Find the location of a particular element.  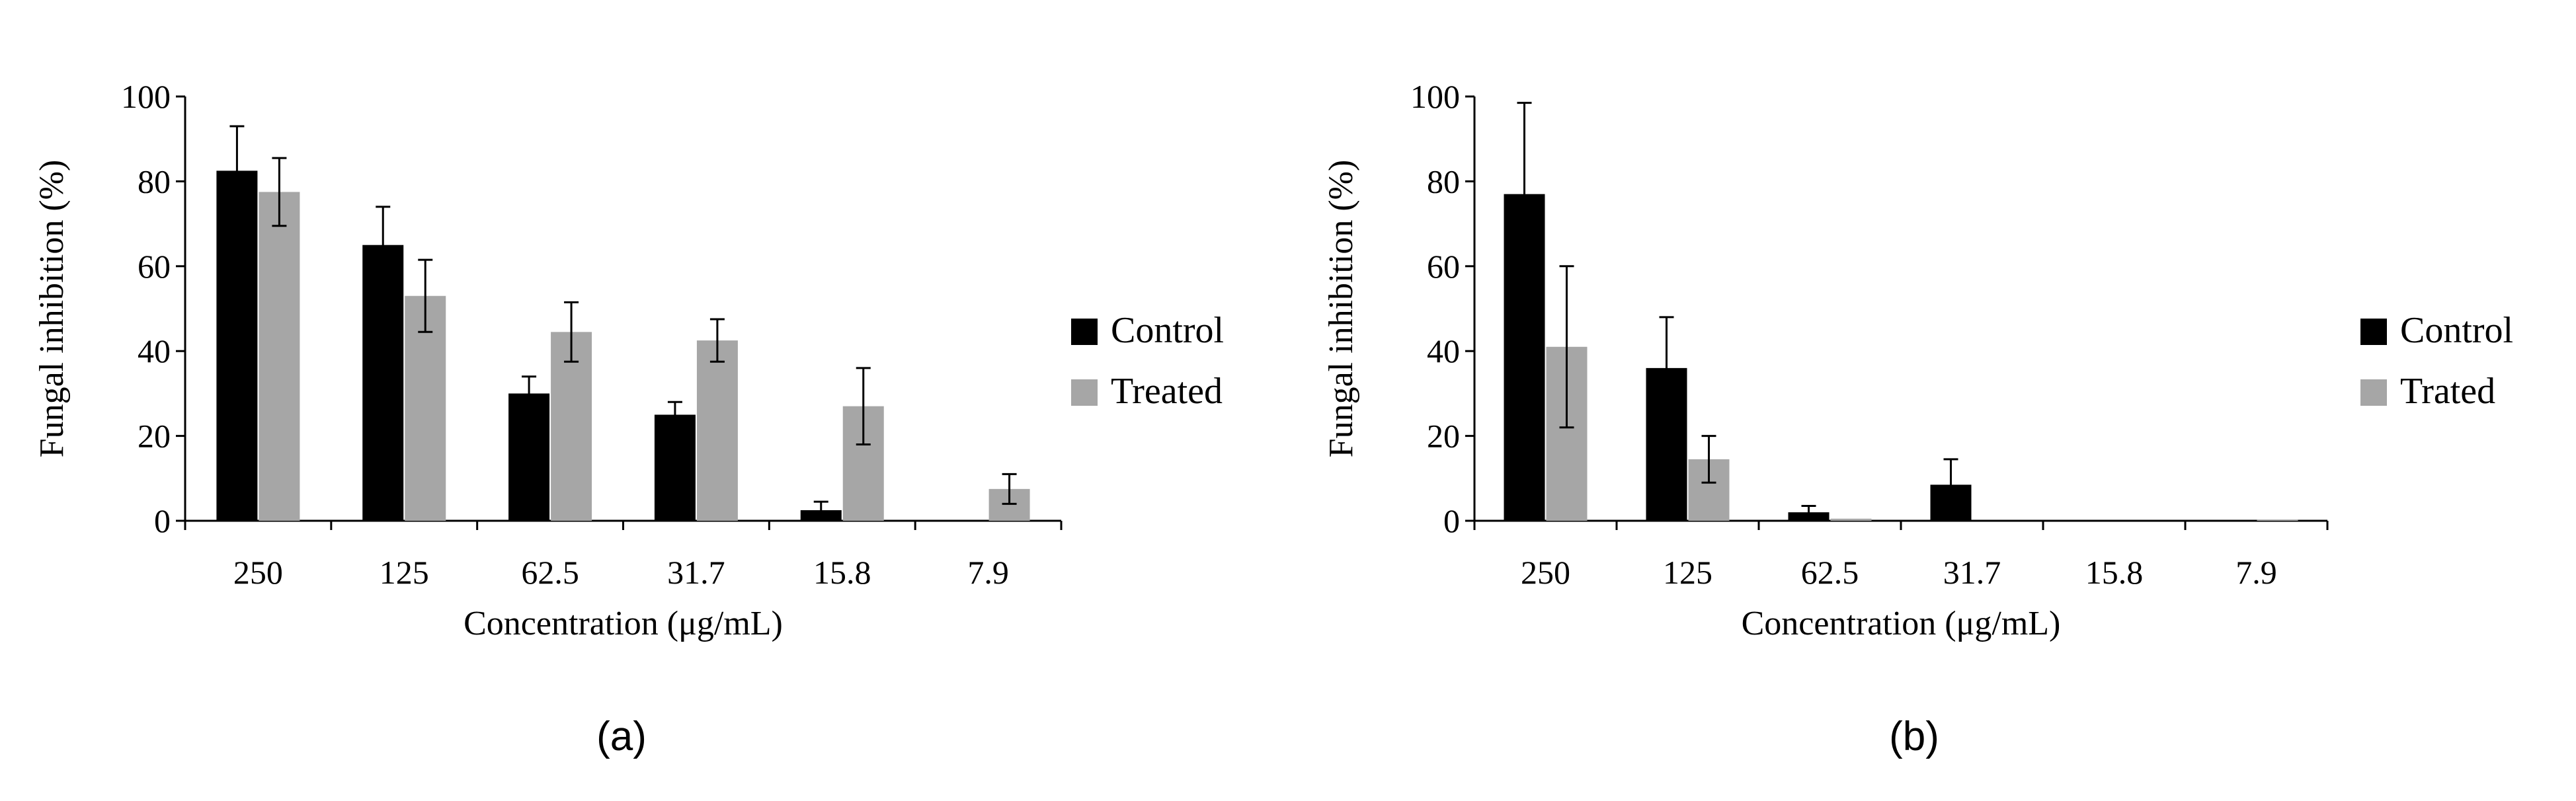

bar-trated-62.5 is located at coordinates (1851, 519).